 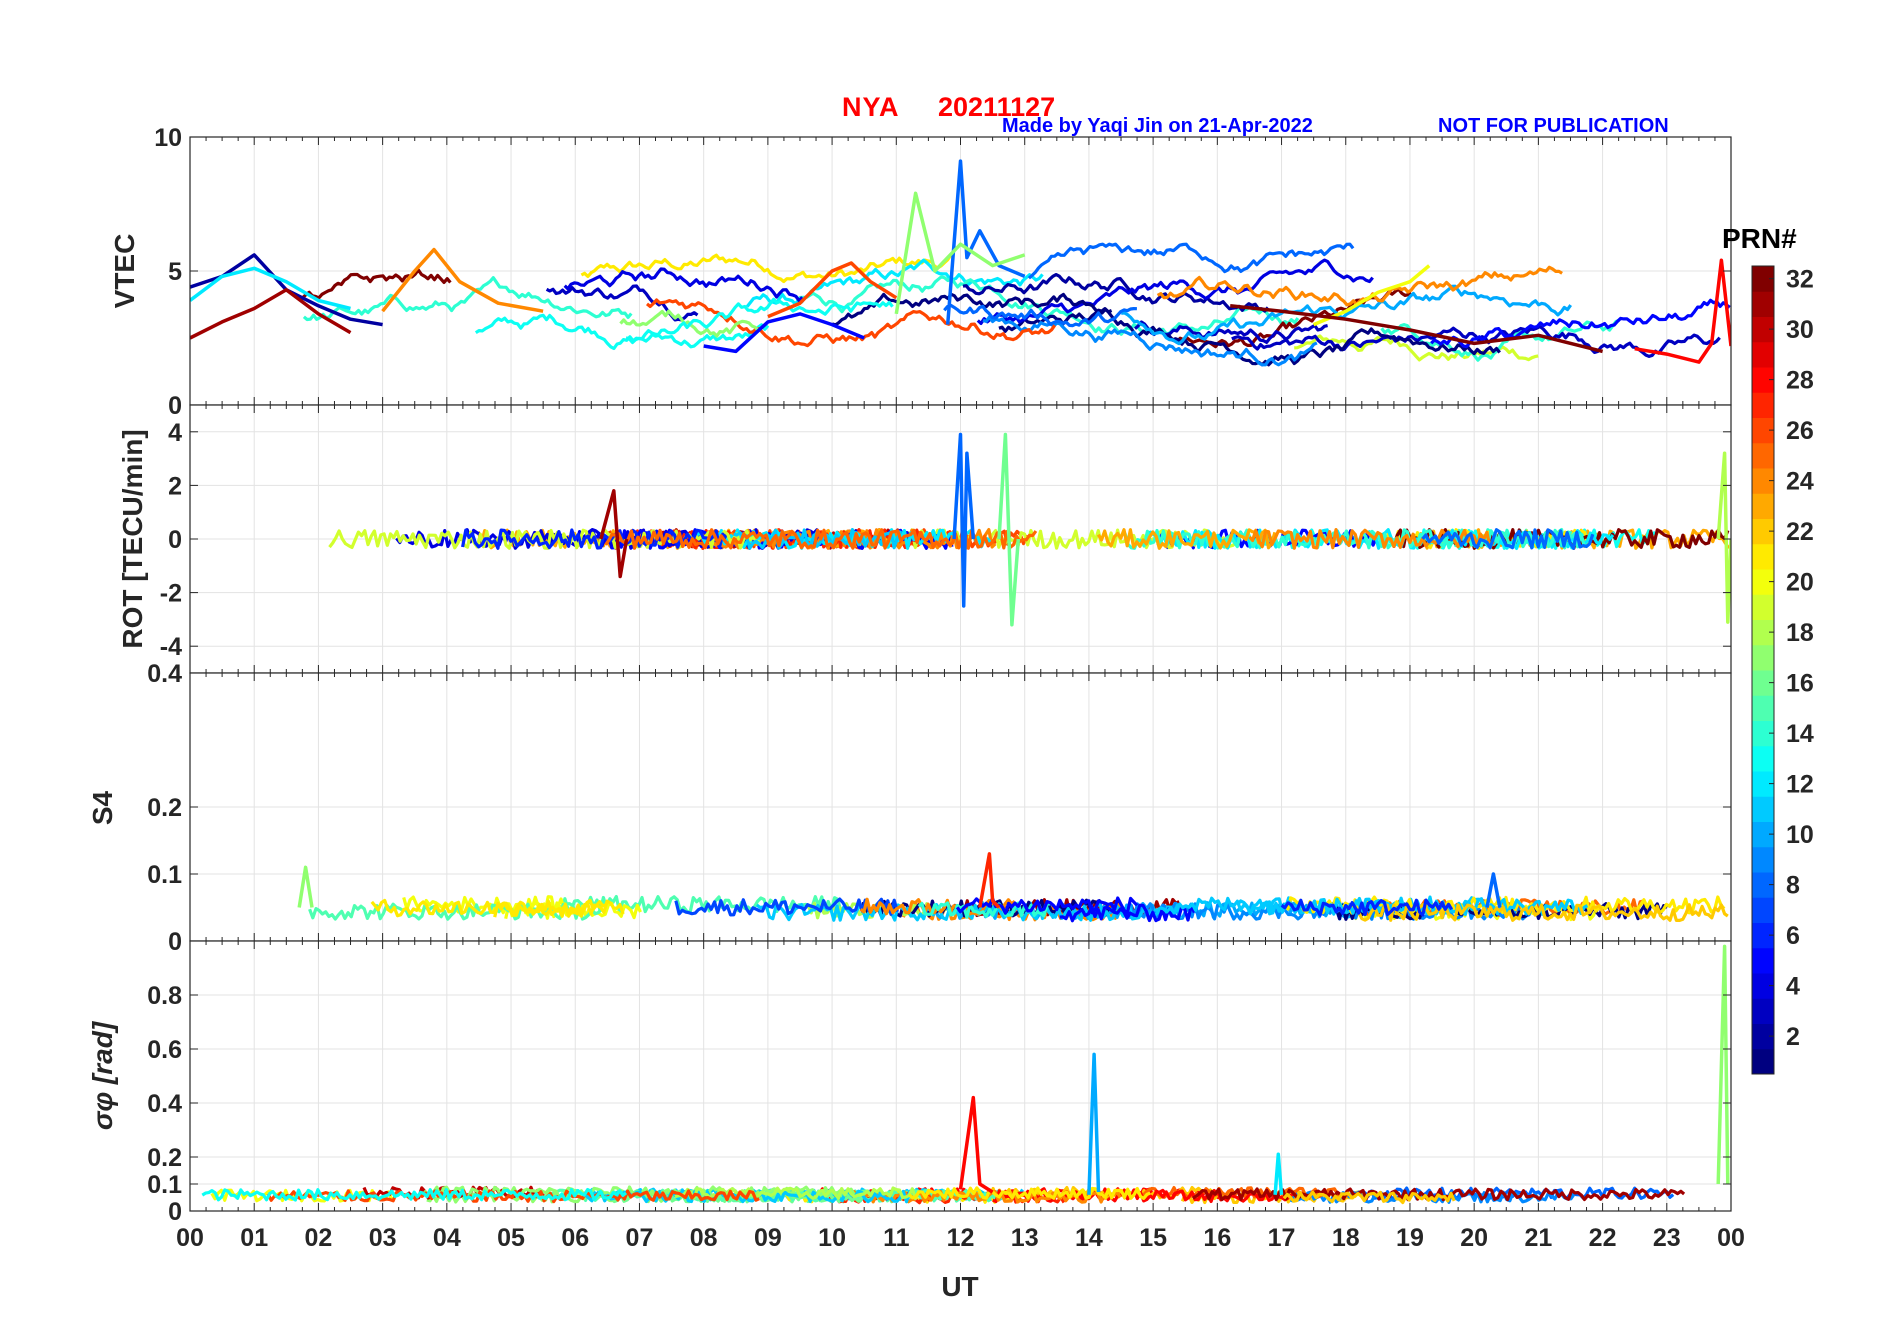 What do you see at coordinates (1029, 539) in the screenshot?
I see `noise-traces-rot` at bounding box center [1029, 539].